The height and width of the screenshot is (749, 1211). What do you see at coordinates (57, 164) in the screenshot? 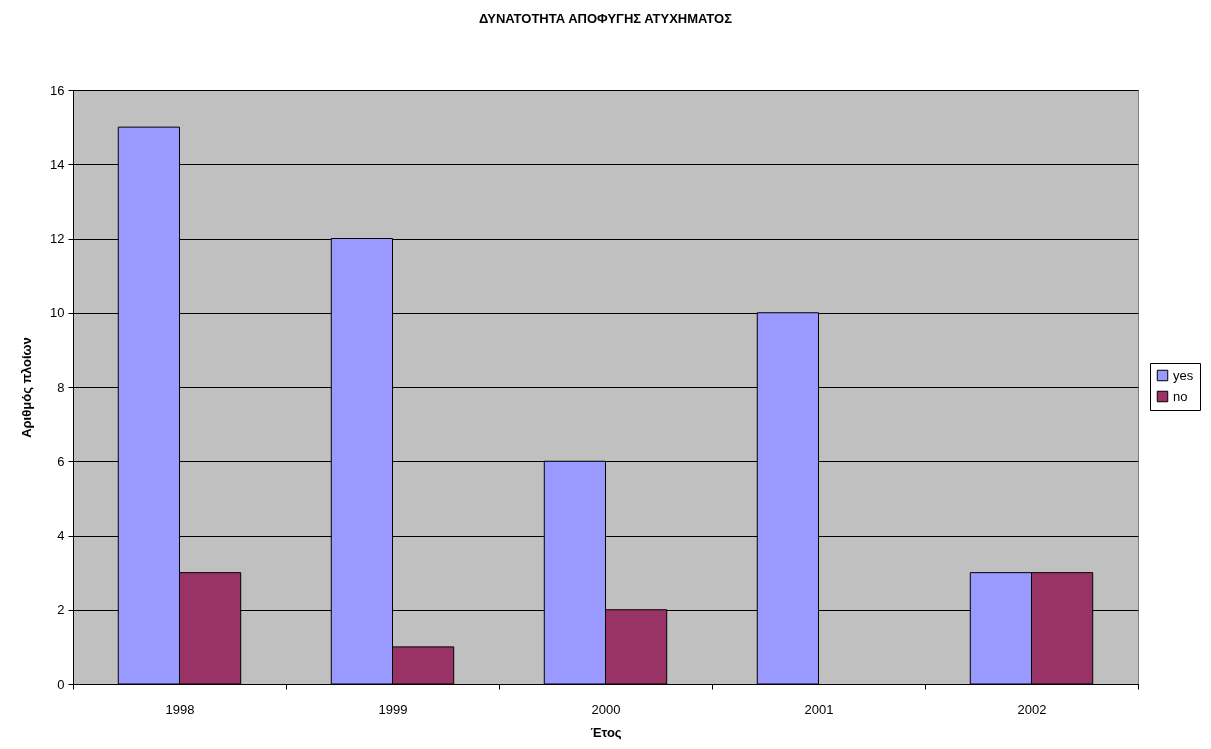
I see `y-tick-label: 14` at bounding box center [57, 164].